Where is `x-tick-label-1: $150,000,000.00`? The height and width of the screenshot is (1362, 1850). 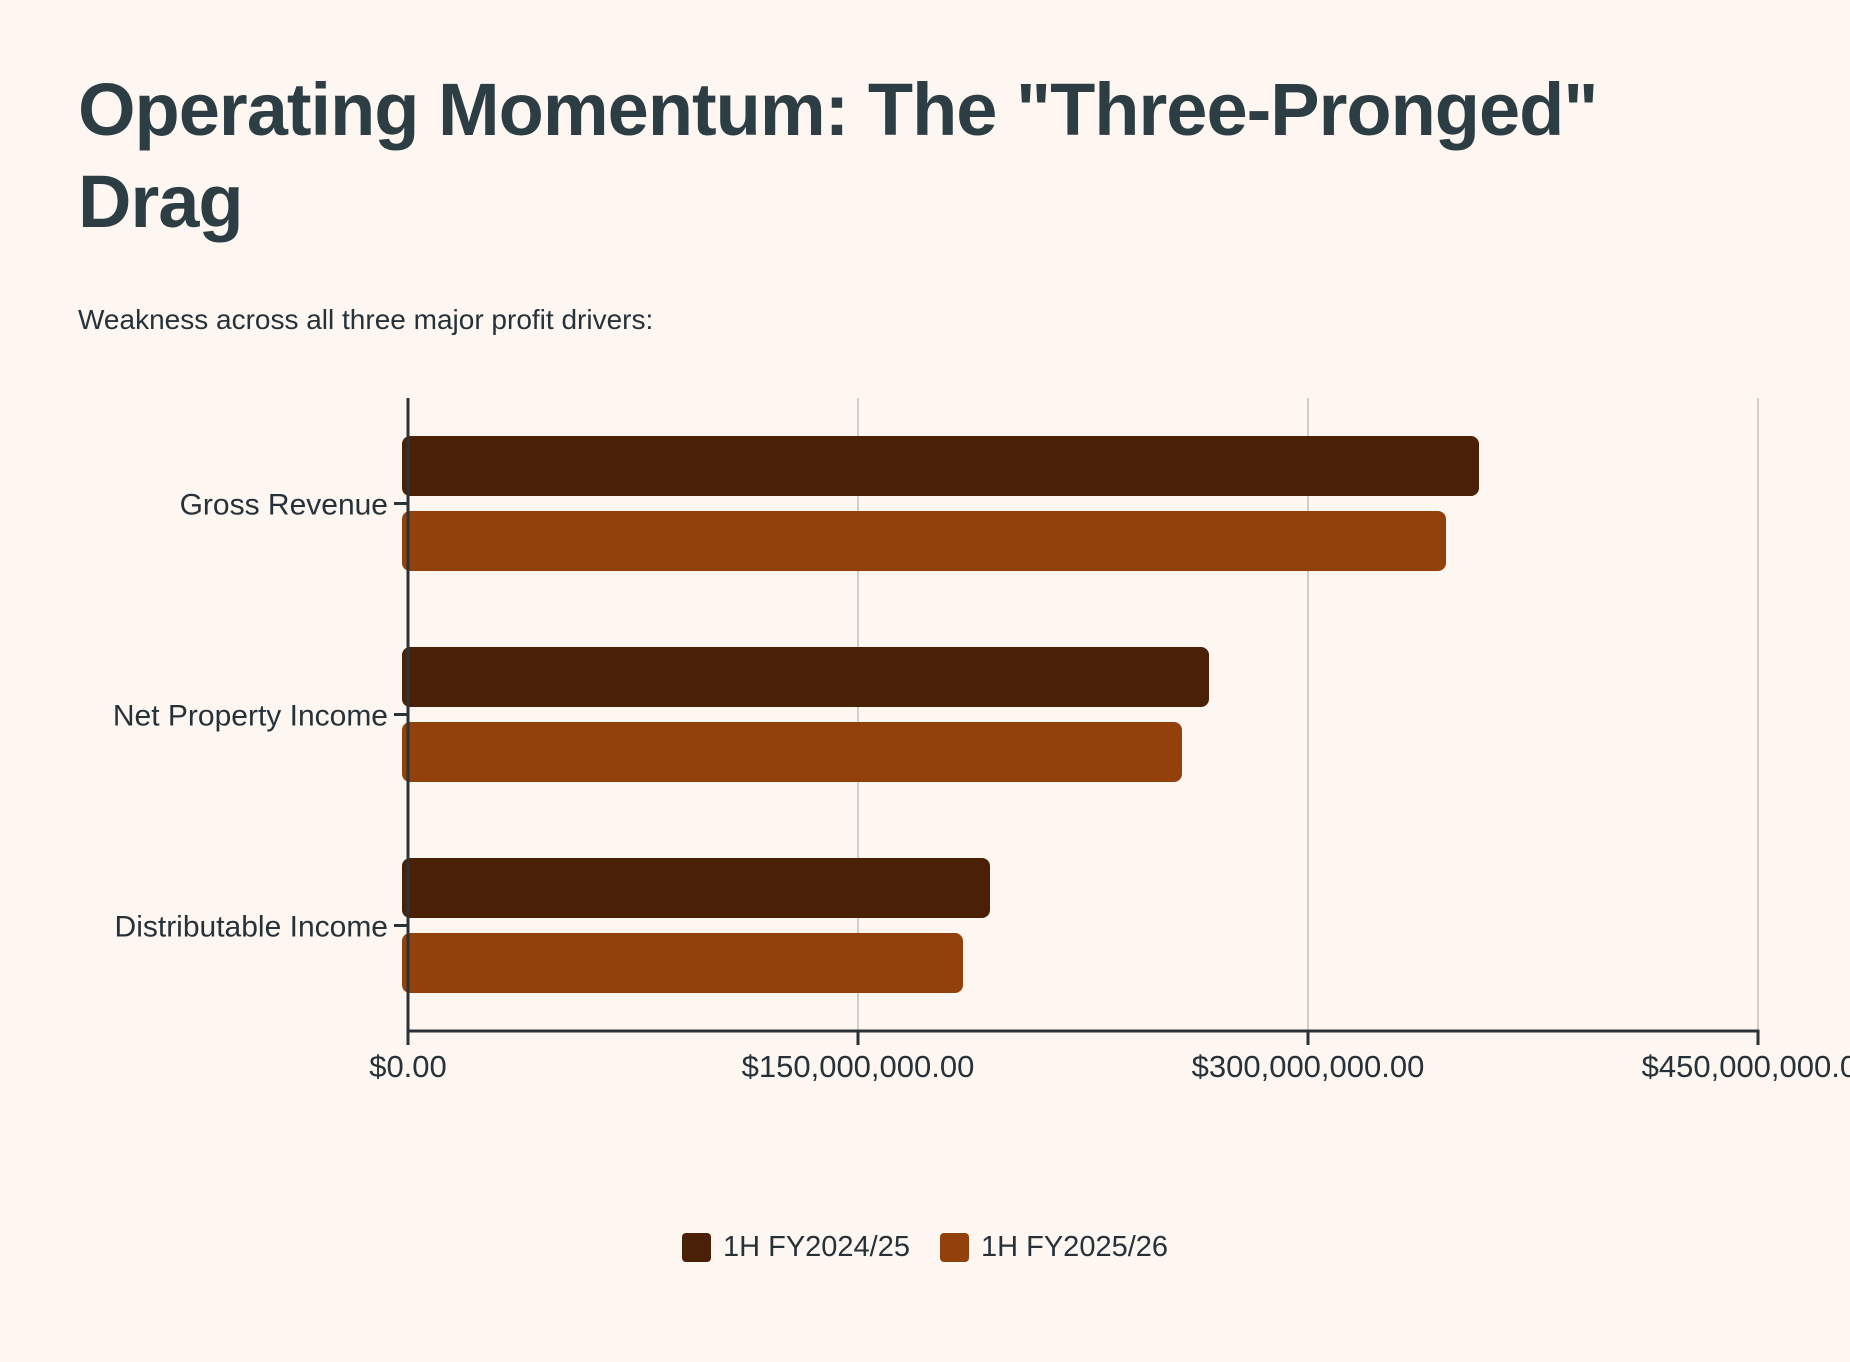
x-tick-label-1: $150,000,000.00 is located at coordinates (858, 1066).